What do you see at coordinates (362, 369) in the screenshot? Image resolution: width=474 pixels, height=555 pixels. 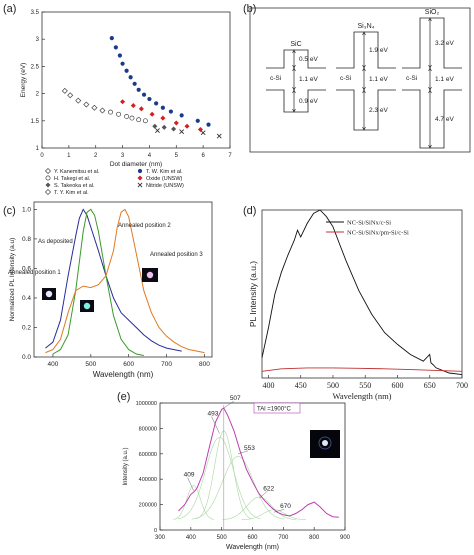 I see `series-line-nc-si-sinx-pm-si-c-si` at bounding box center [362, 369].